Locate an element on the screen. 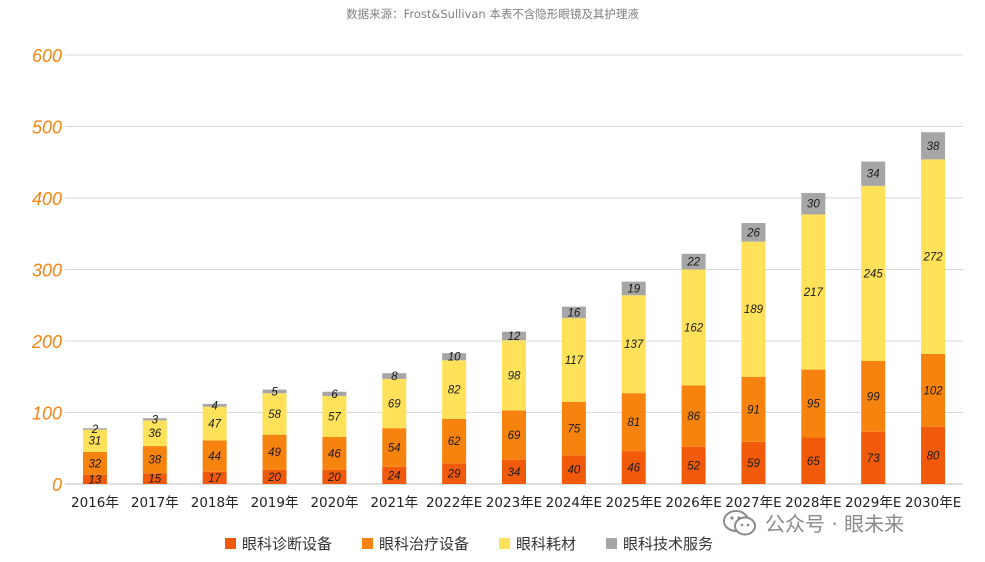 This screenshot has height=562, width=985. data-label: 75 is located at coordinates (573, 430).